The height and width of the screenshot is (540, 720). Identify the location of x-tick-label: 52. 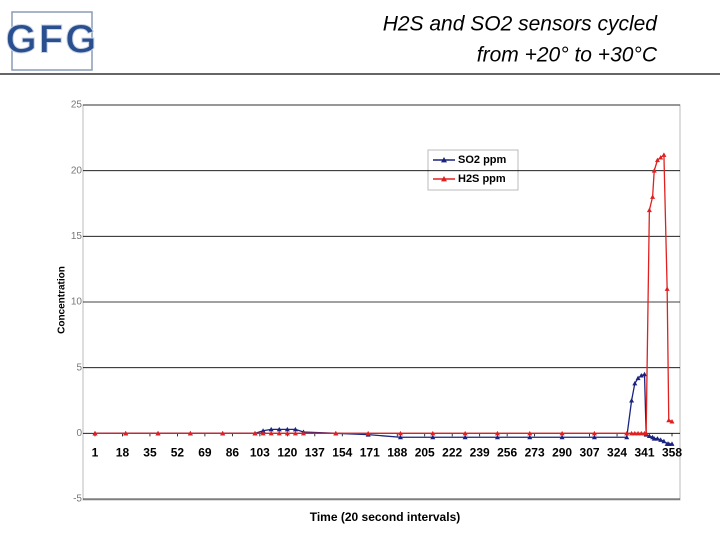
(178, 453).